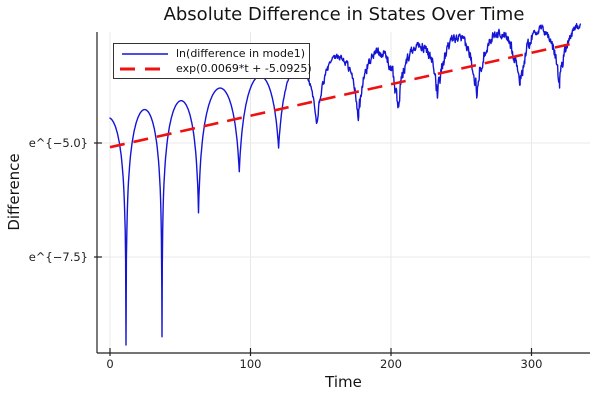 The image size is (600, 400). Describe the element at coordinates (145, 68) in the screenshot. I see `legend-line-sample-dashed` at that location.